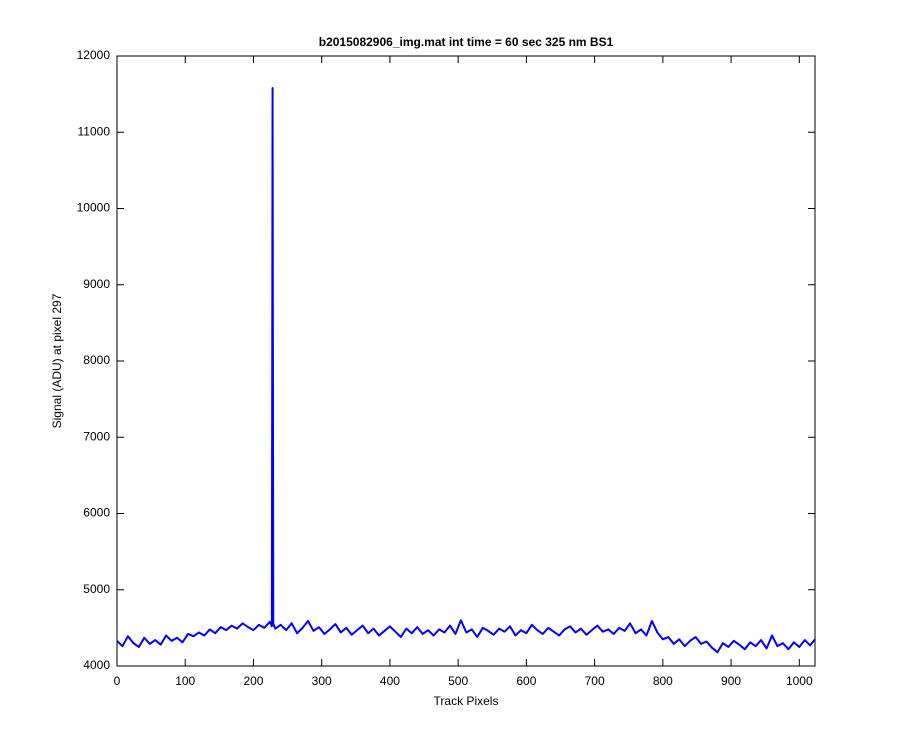 The image size is (900, 755). Describe the element at coordinates (253, 681) in the screenshot. I see `x-tick-label: 200` at that location.